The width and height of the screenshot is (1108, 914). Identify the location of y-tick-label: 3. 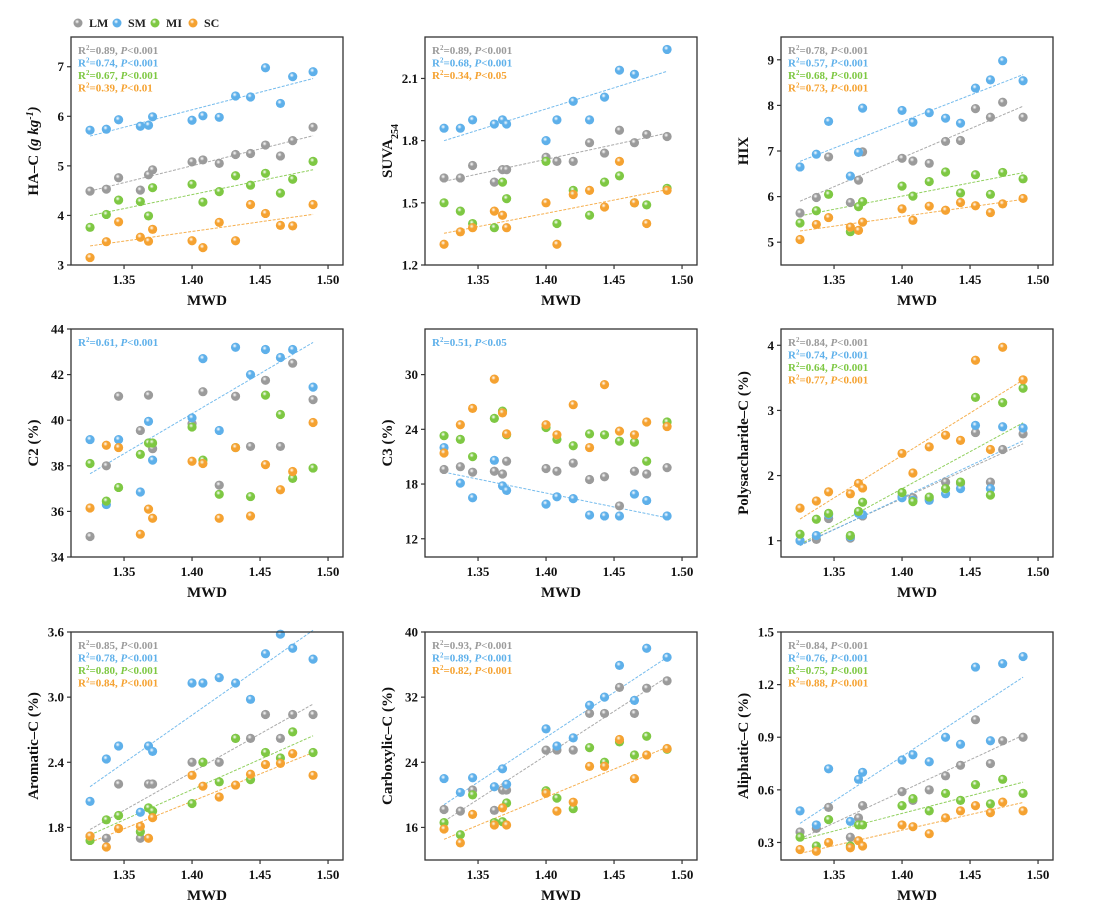
(771, 410).